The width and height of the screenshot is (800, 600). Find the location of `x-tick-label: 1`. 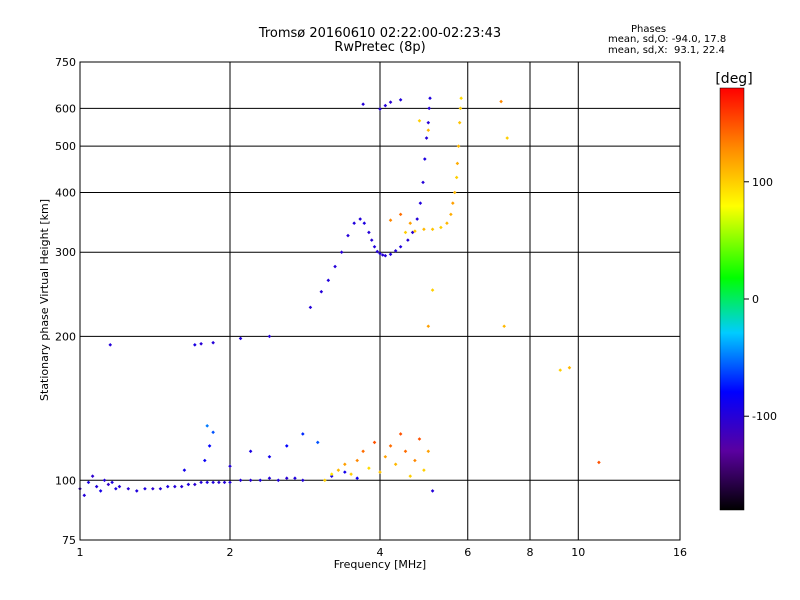

x-tick-label: 1 is located at coordinates (80, 552).